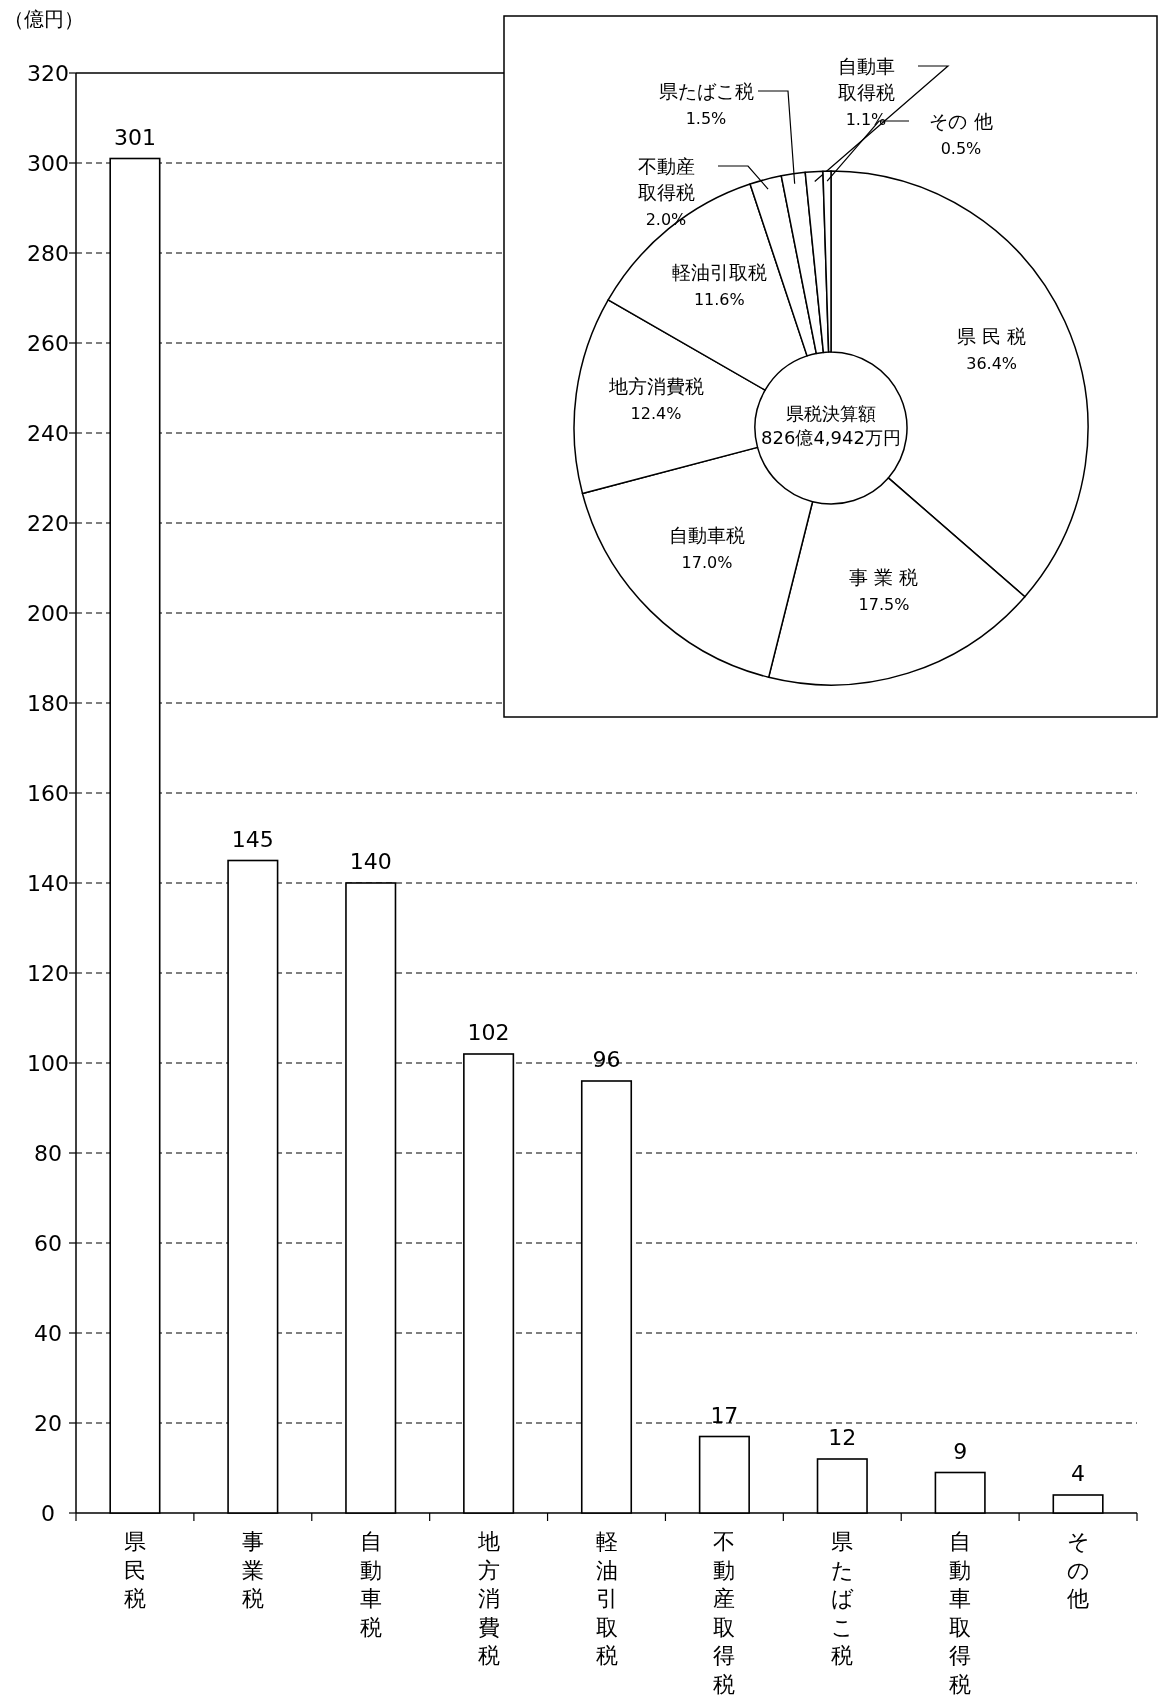  I want to click on slice-label: 県たばこ税, so click(706, 91).